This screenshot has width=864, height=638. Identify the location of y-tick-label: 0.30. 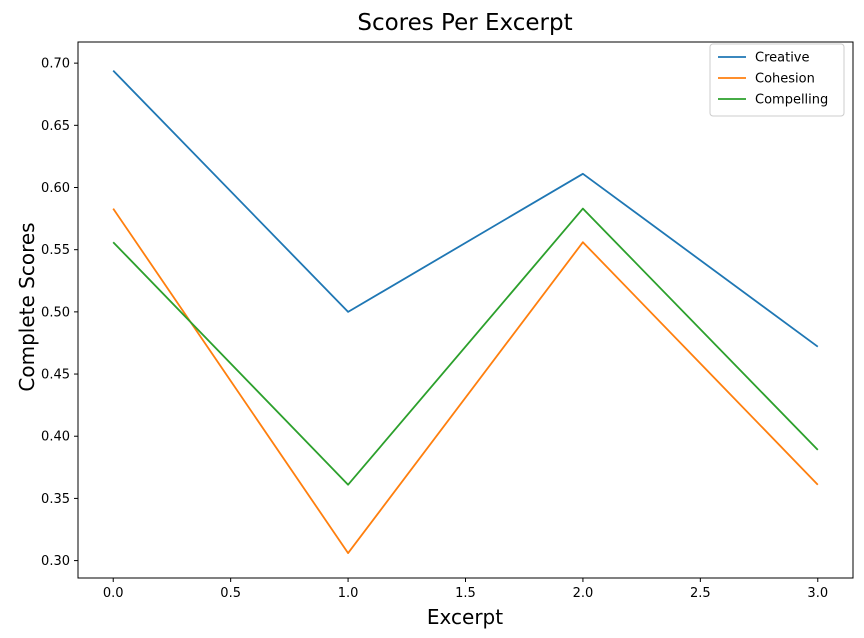
(55, 561).